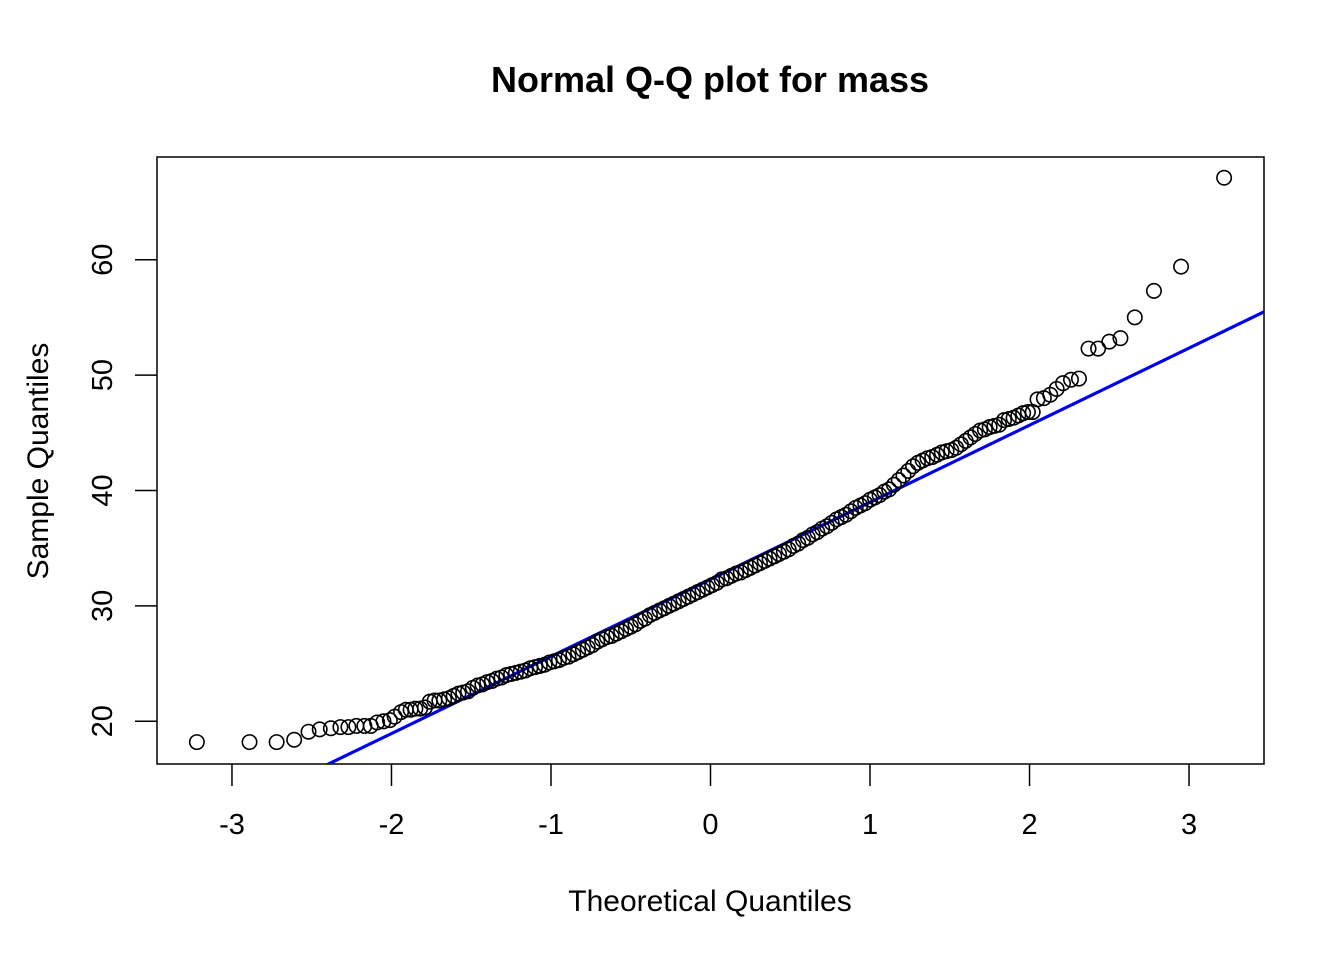 This screenshot has width=1344, height=960. I want to click on x-tick-label: 0, so click(710, 825).